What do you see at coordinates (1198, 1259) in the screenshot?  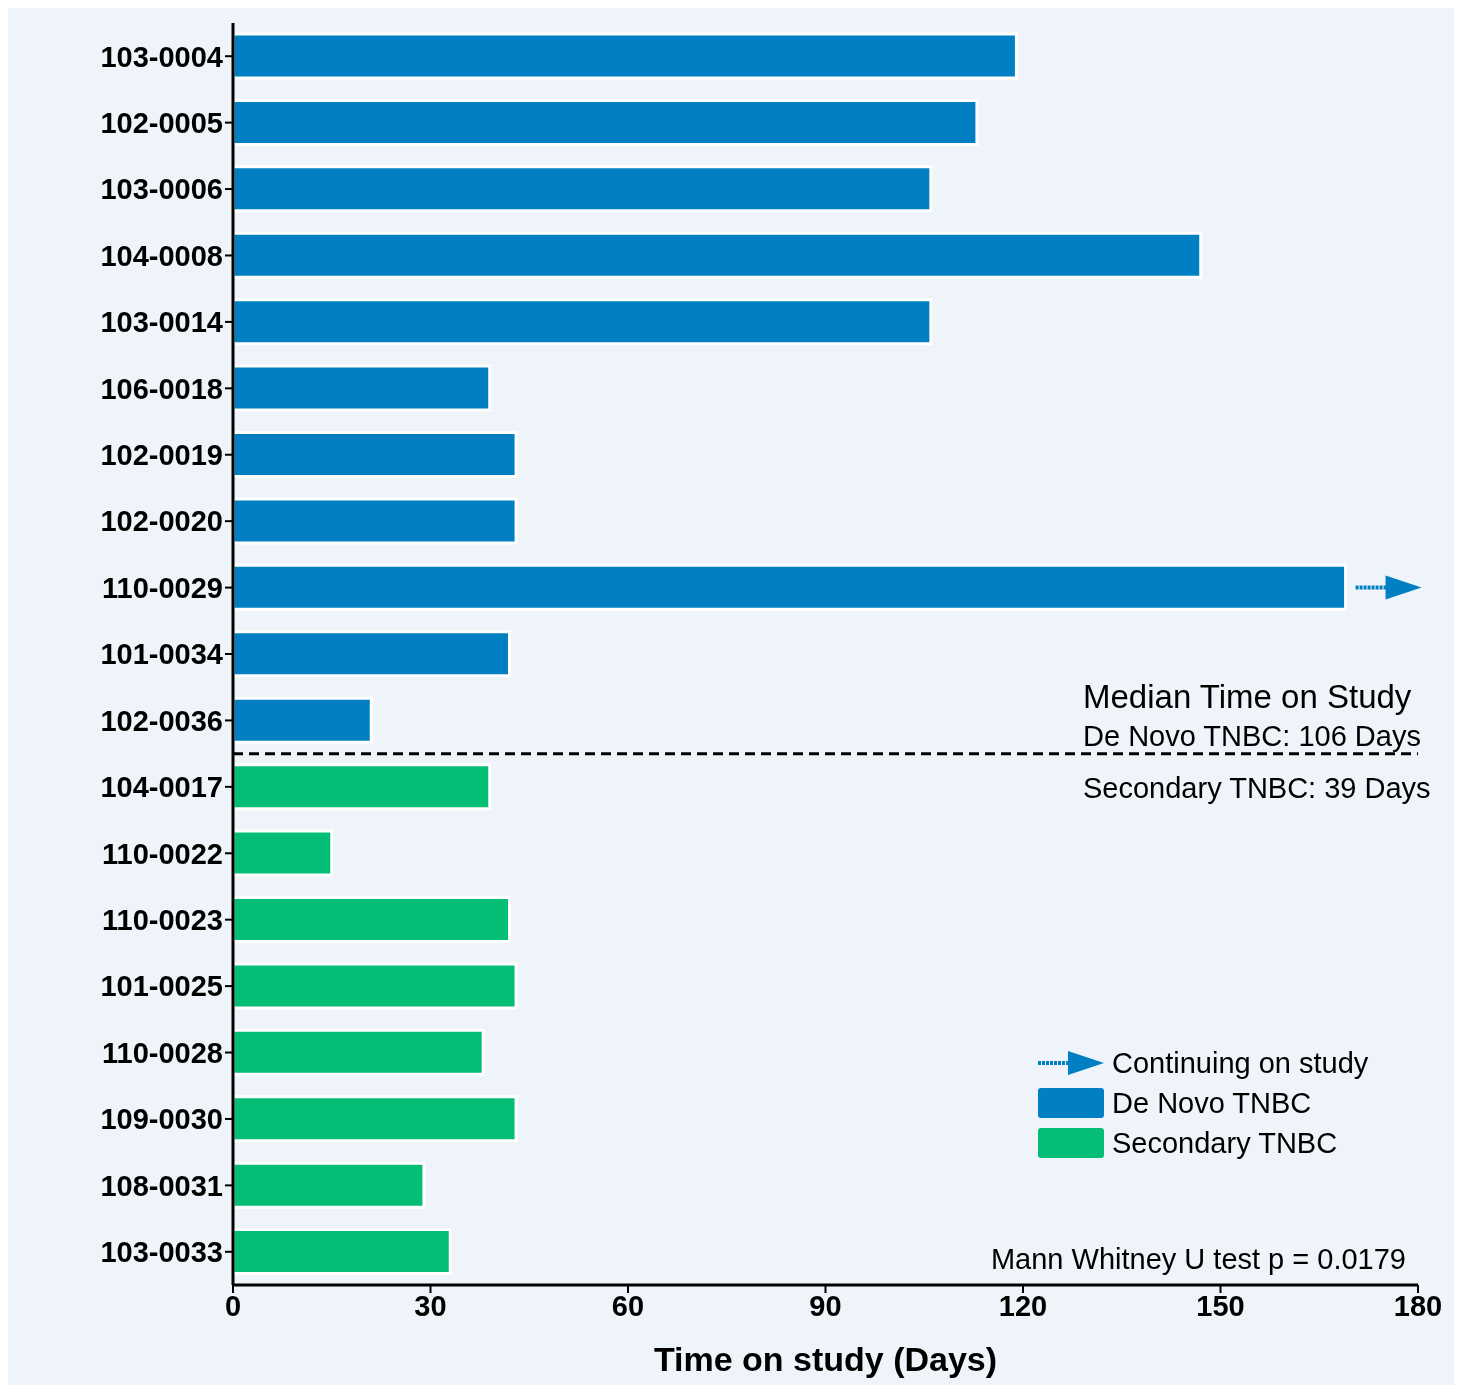 I see `annotation: Mann Whitney U test p = 0.0179` at bounding box center [1198, 1259].